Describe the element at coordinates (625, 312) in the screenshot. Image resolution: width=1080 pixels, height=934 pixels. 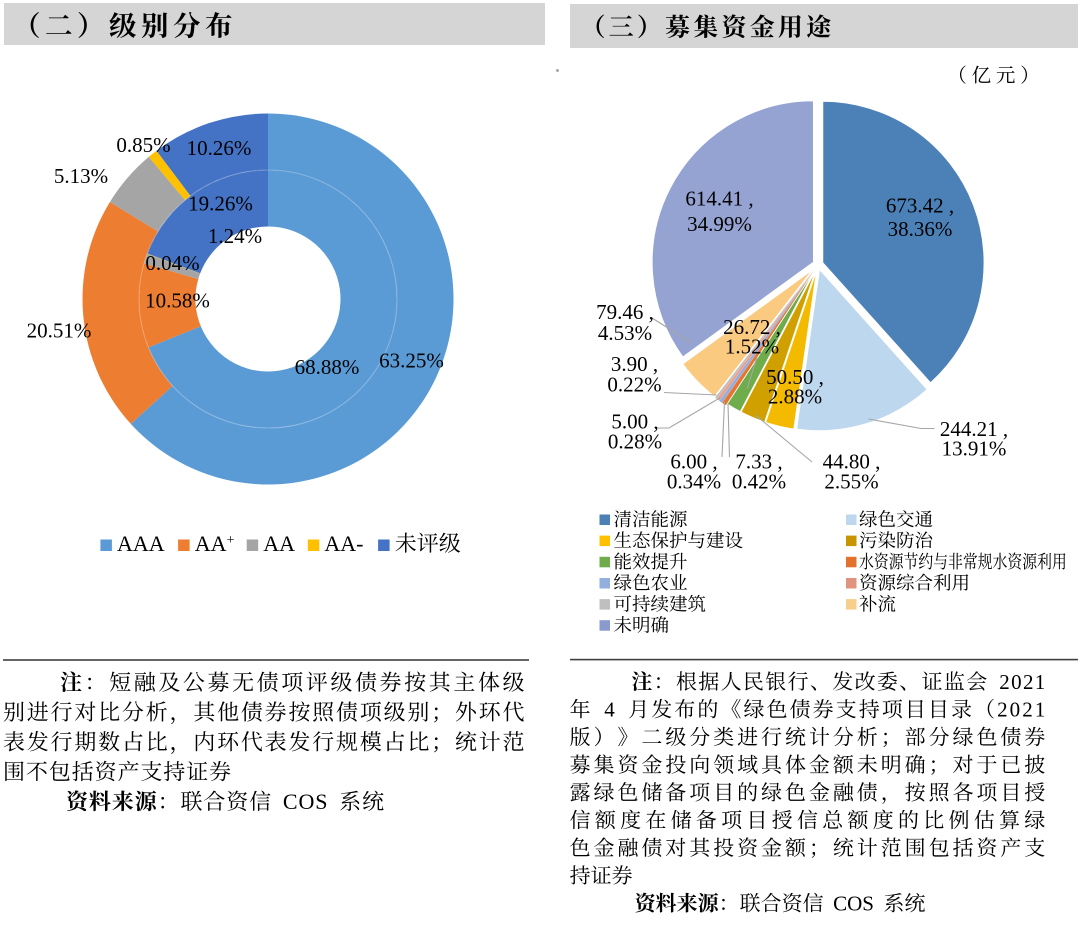
I see `svg-text: 79.46 ,` at that location.